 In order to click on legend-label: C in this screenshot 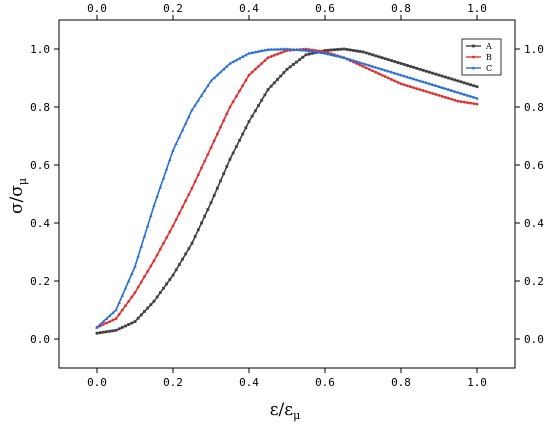, I will do `click(489, 68)`.